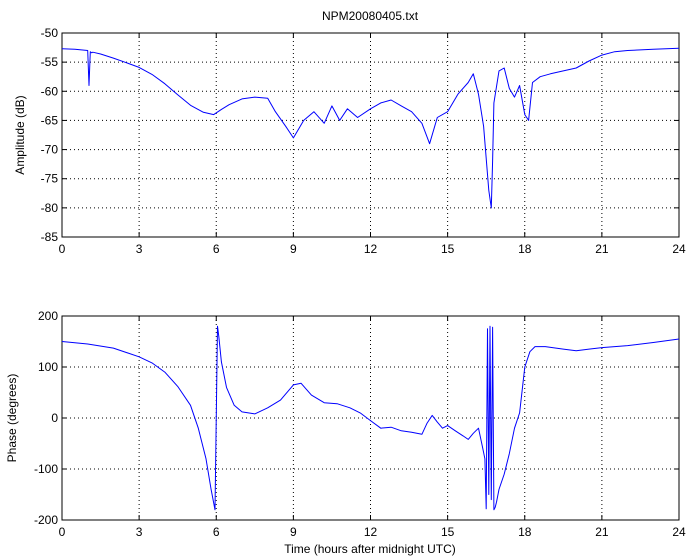 This screenshot has width=693, height=560. I want to click on amplitude-y-tick-label: -65, so click(50, 120).